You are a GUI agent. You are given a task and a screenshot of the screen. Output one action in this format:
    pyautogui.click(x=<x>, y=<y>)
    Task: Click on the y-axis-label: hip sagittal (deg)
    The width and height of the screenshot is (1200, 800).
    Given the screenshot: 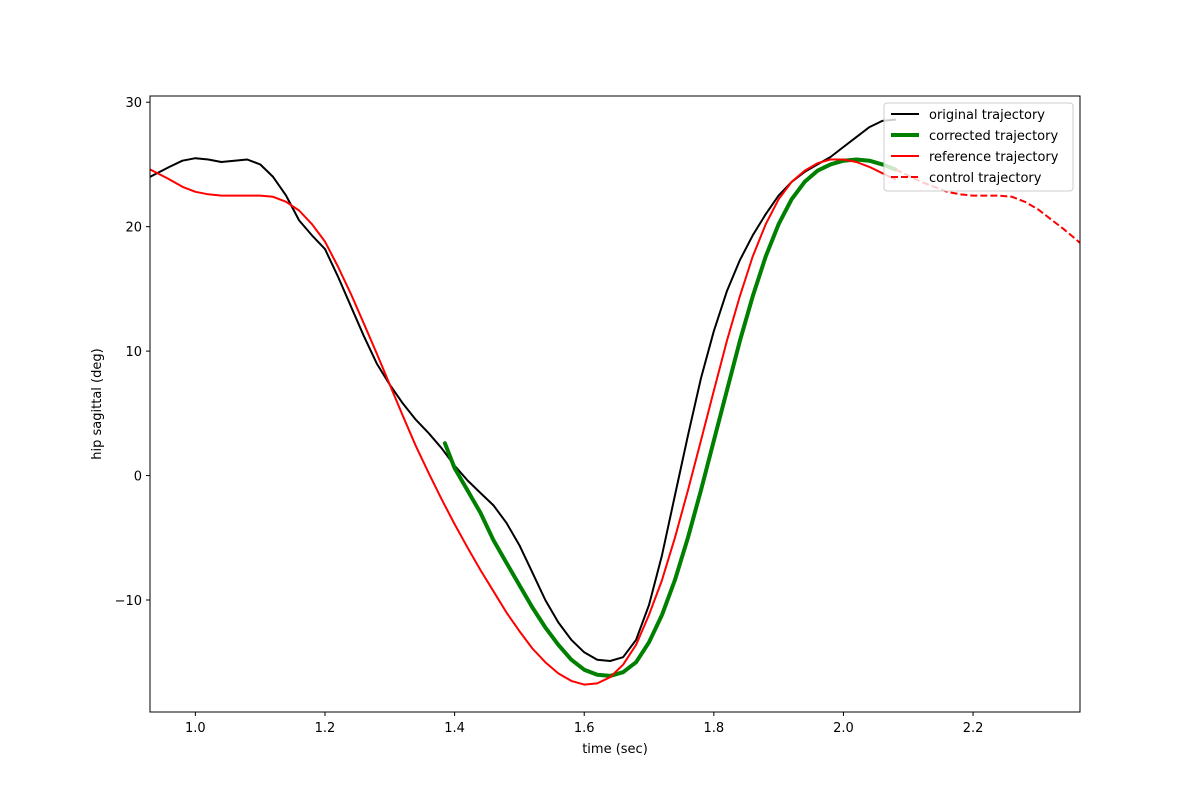 What is the action you would take?
    pyautogui.click(x=97, y=403)
    